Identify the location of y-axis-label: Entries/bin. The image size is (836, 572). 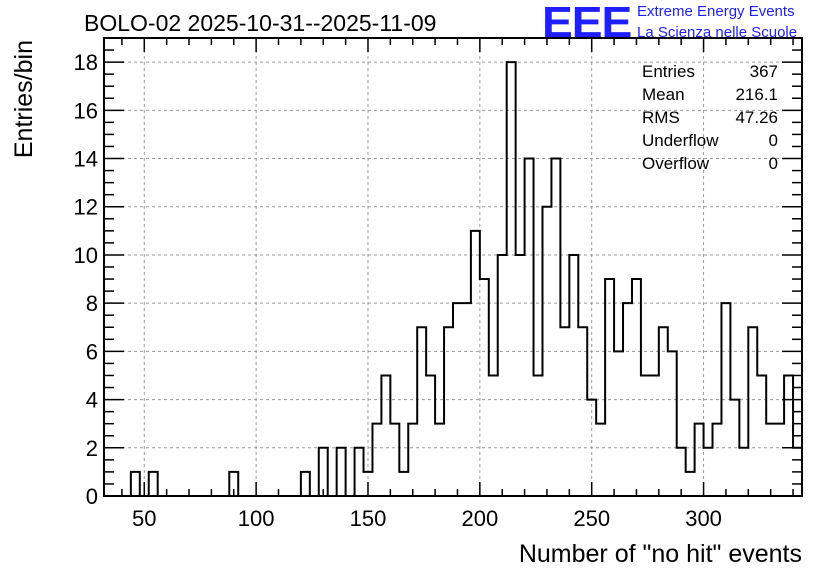
(24, 99).